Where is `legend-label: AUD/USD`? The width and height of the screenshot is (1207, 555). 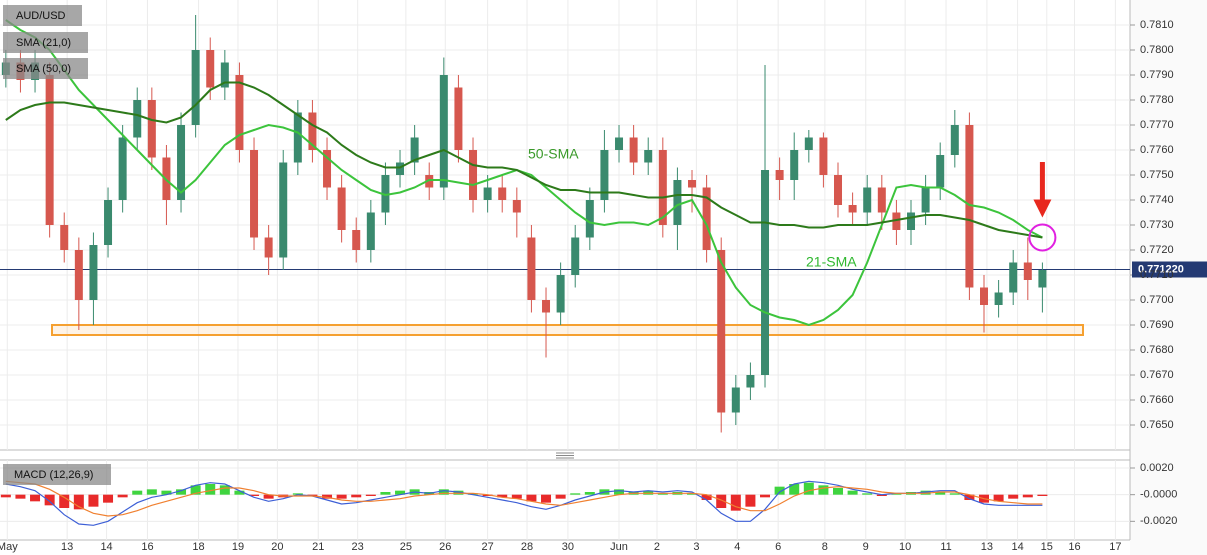 legend-label: AUD/USD is located at coordinates (41, 16).